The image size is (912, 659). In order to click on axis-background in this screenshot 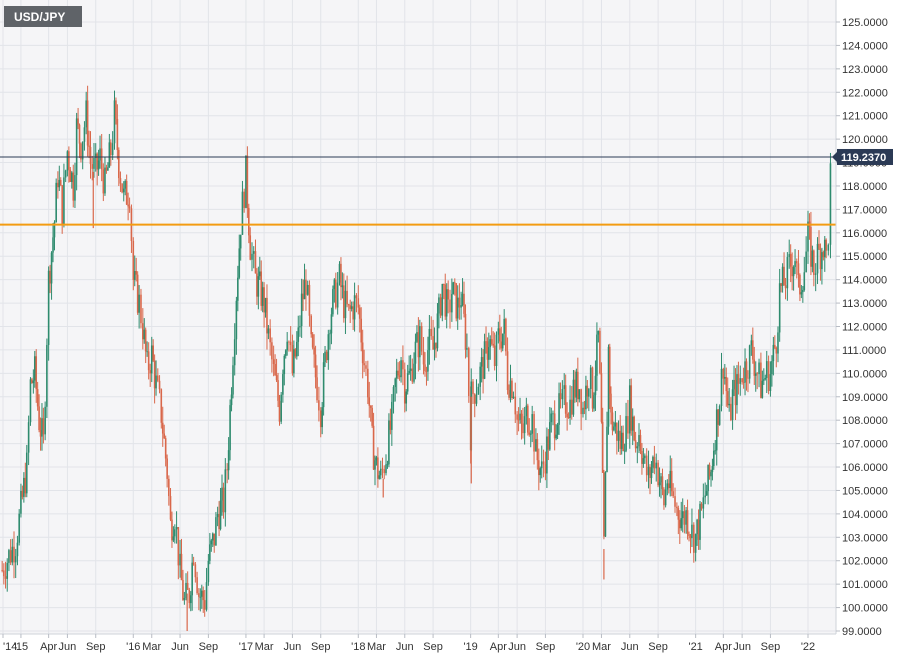, I will do `click(874, 329)`.